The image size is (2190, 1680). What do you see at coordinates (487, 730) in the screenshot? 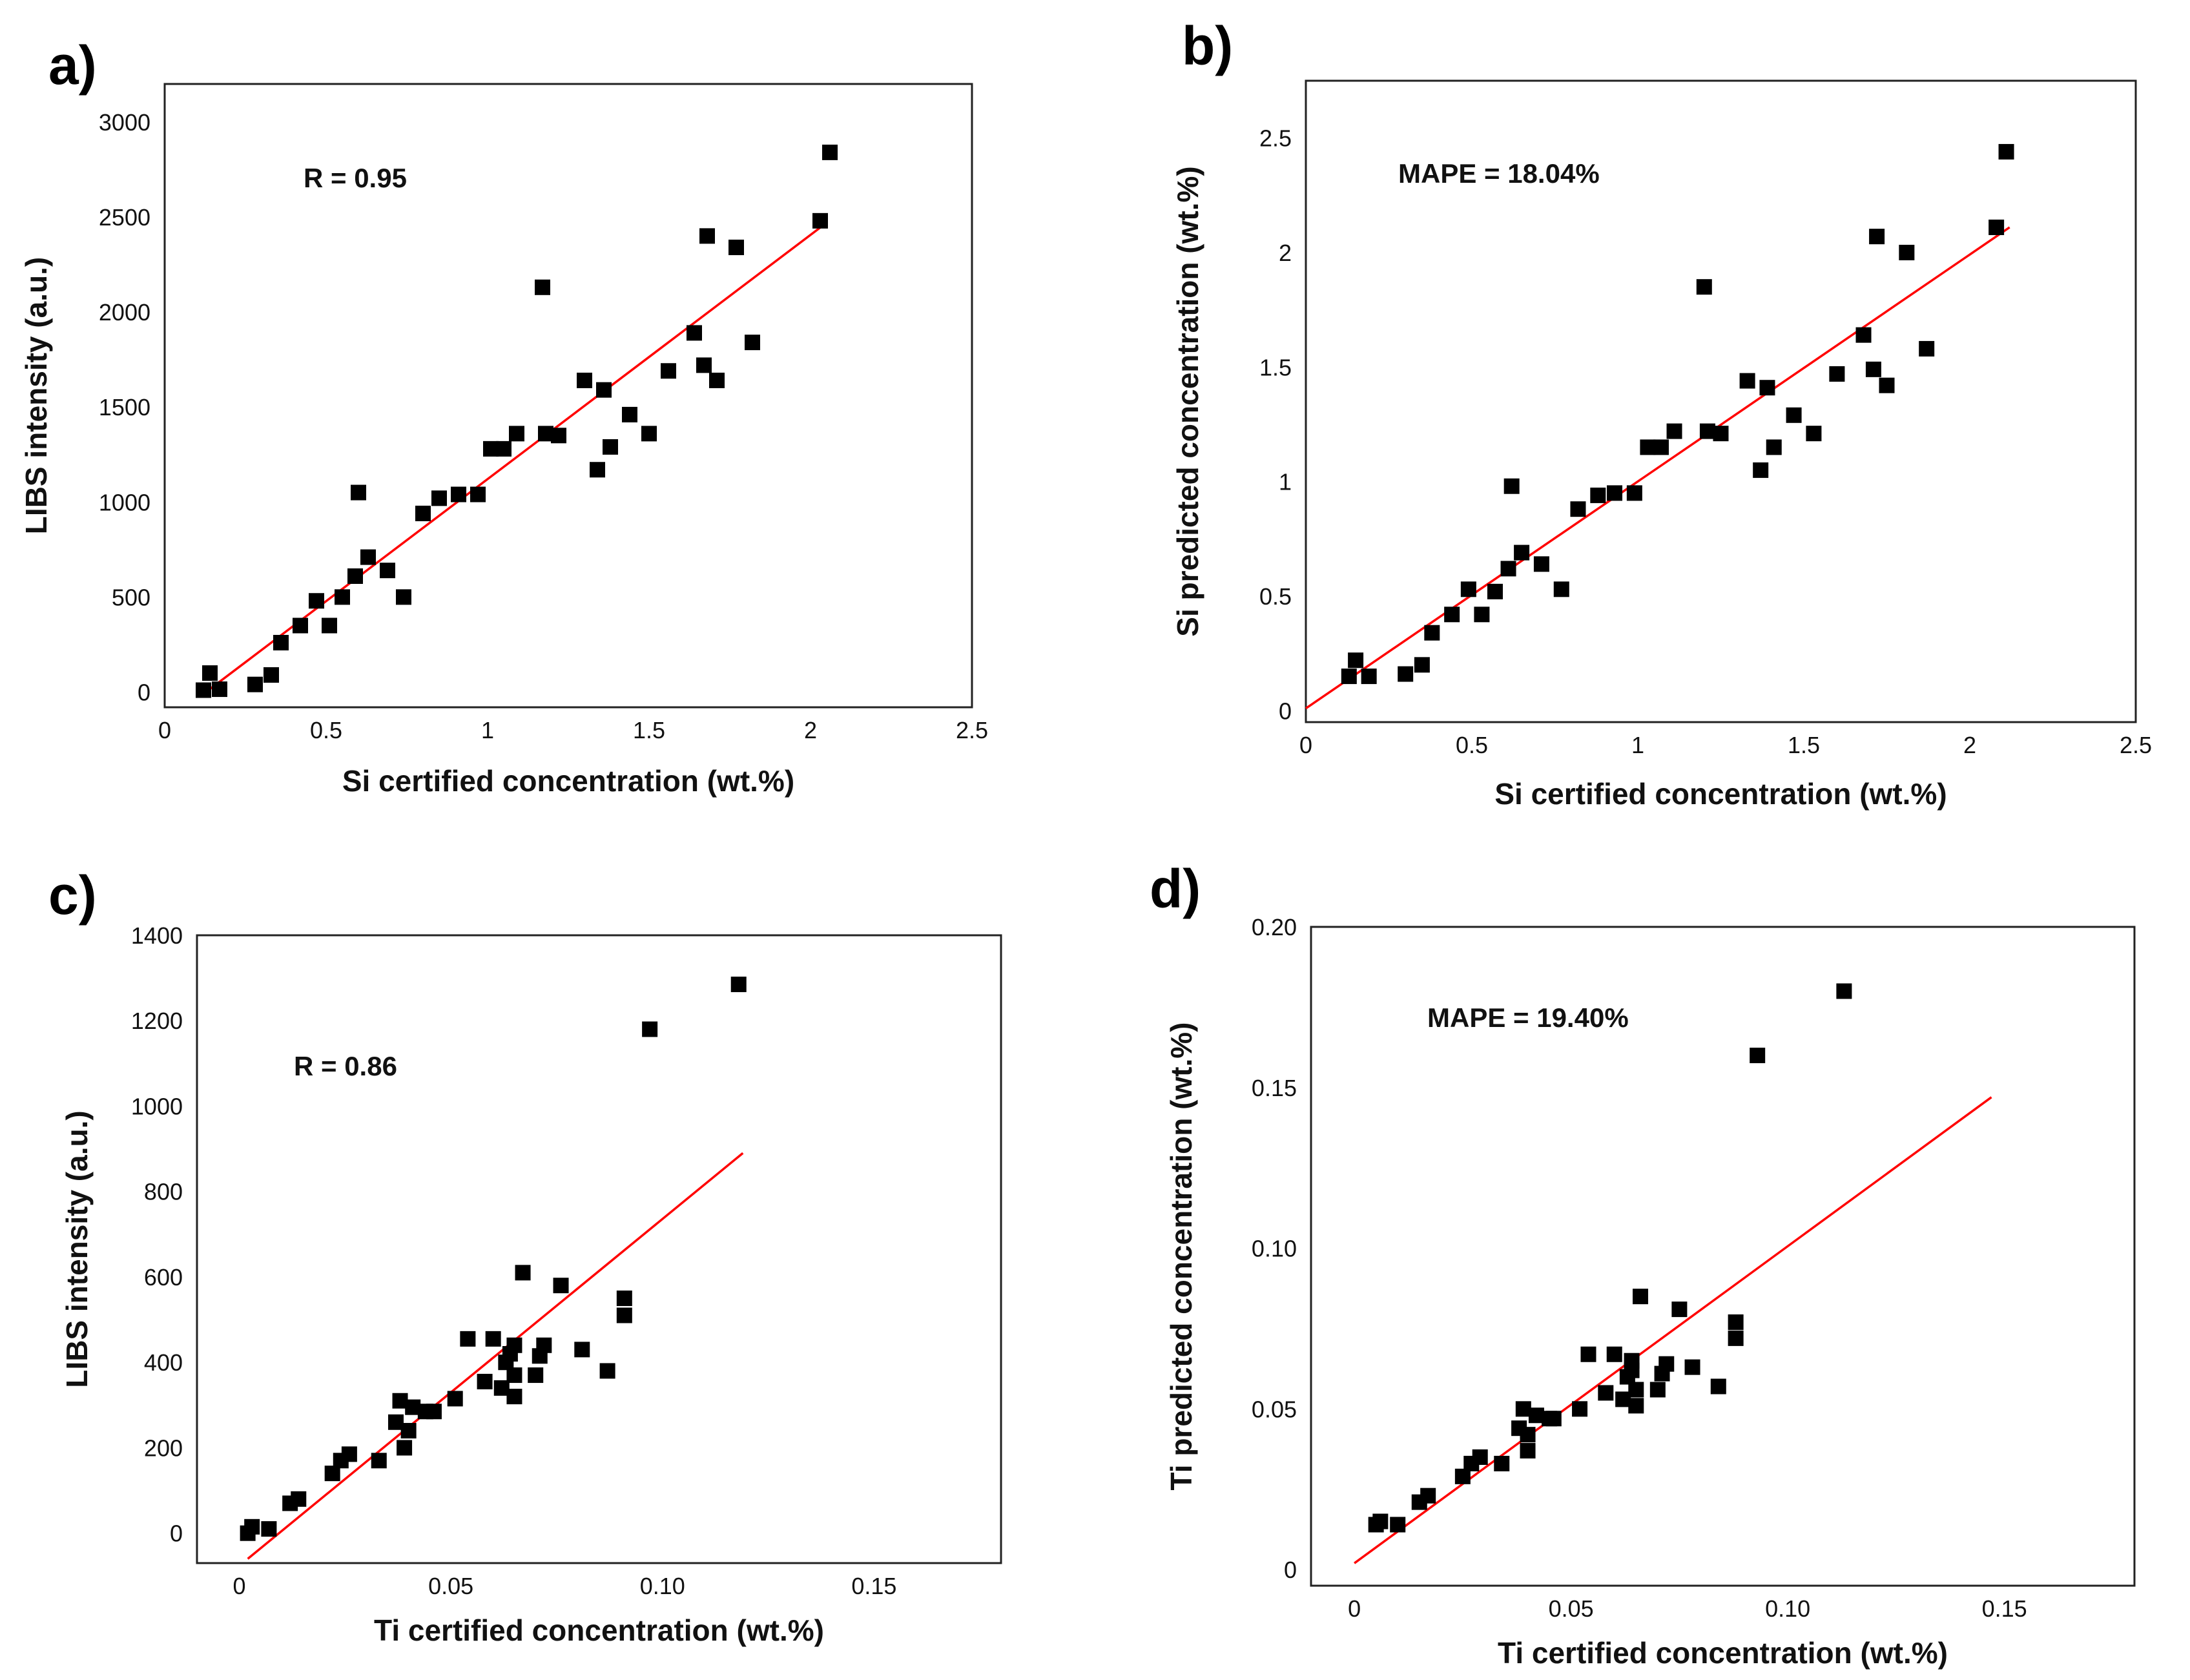
I see `x-tick-label: 1` at bounding box center [487, 730].